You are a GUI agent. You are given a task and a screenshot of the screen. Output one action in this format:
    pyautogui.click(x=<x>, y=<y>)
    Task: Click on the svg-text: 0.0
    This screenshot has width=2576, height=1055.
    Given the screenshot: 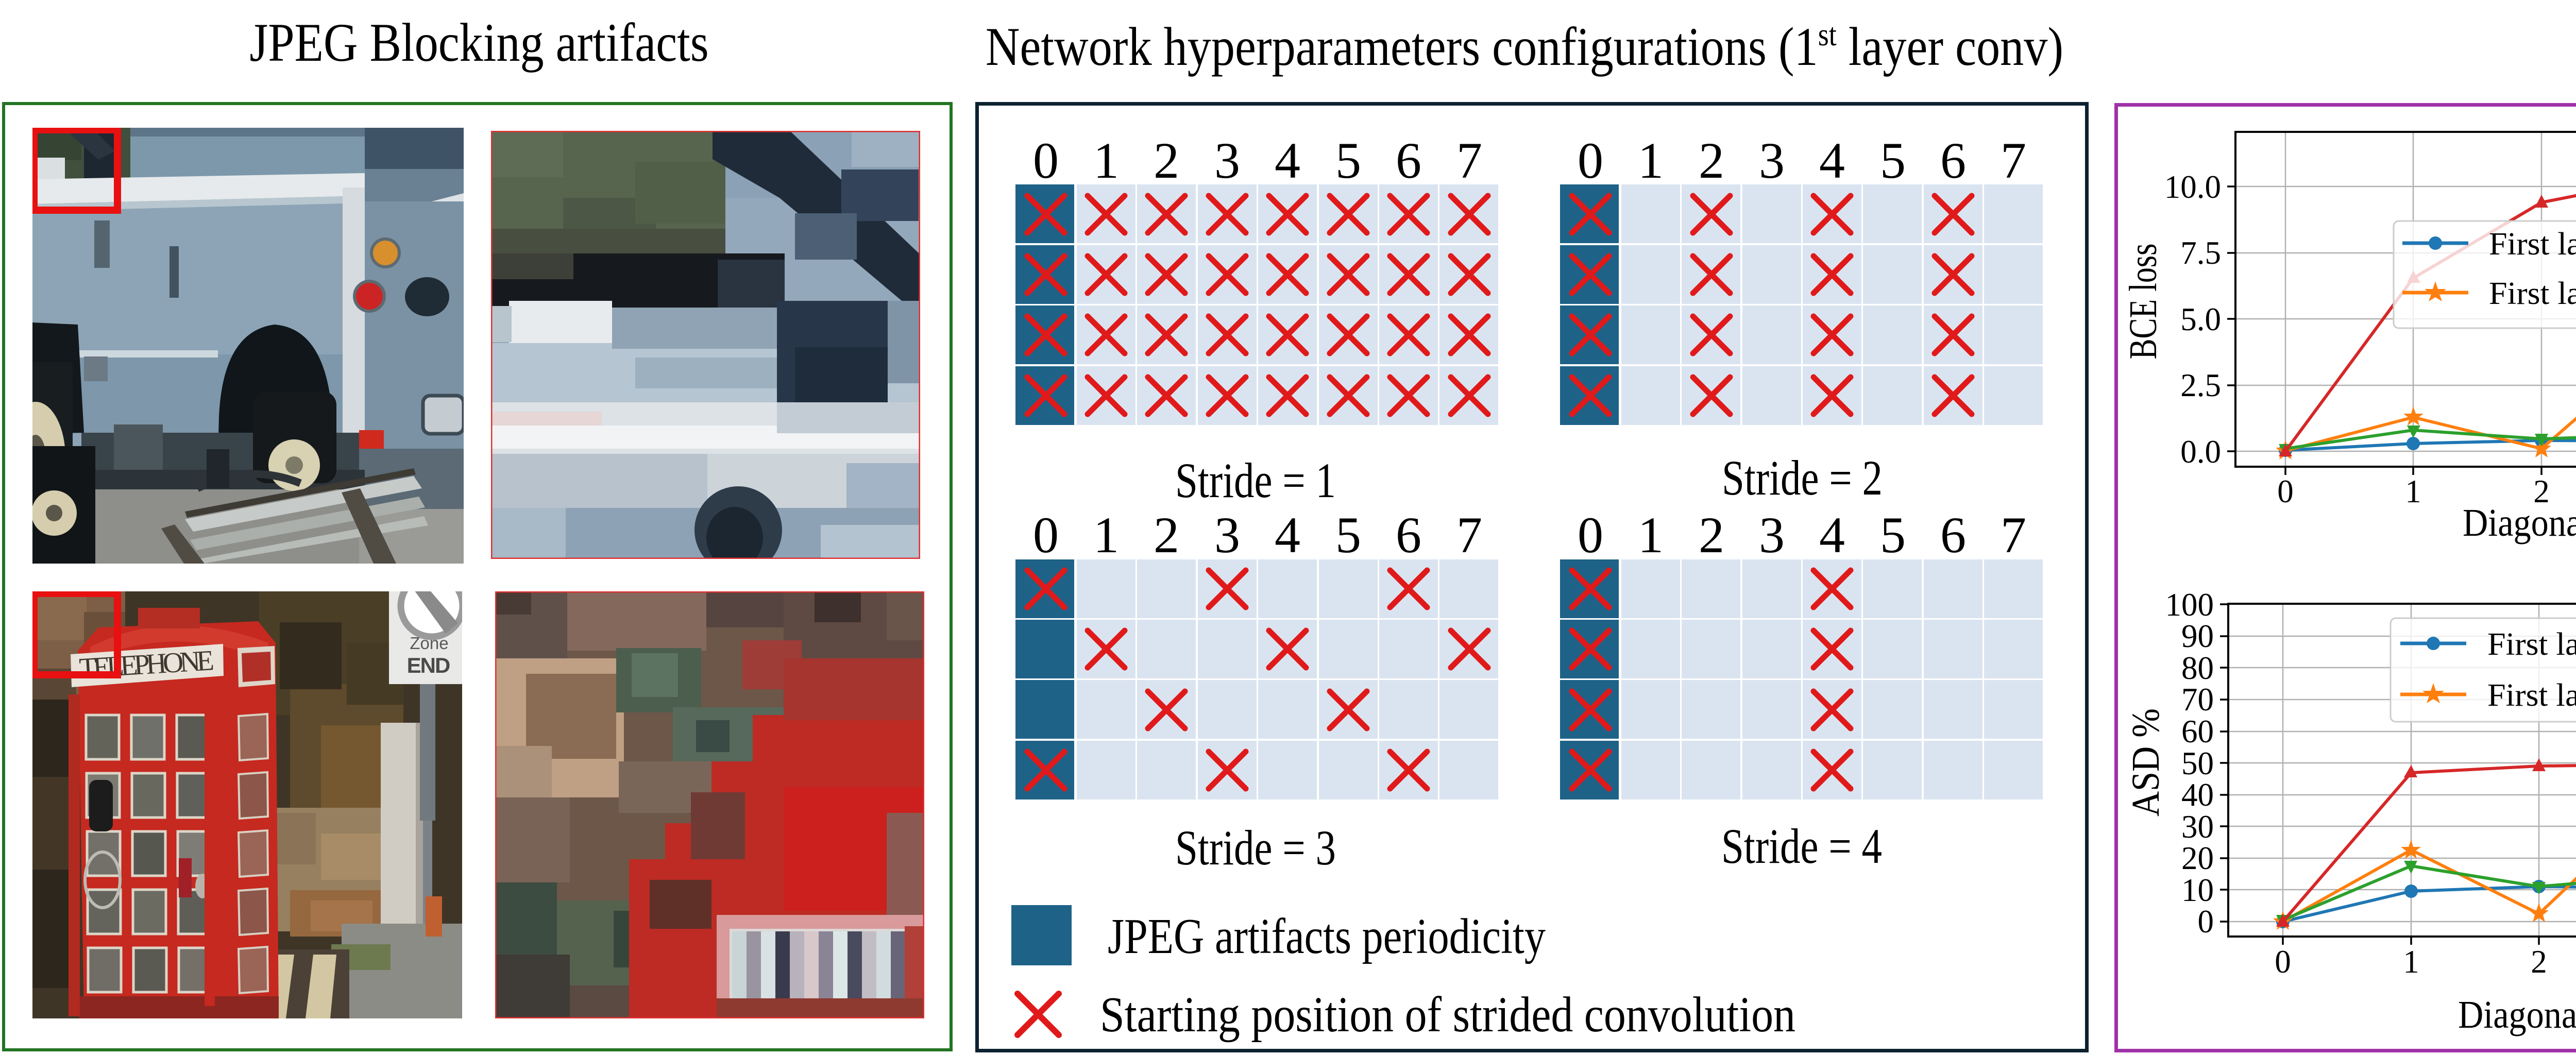 What is the action you would take?
    pyautogui.click(x=2200, y=452)
    